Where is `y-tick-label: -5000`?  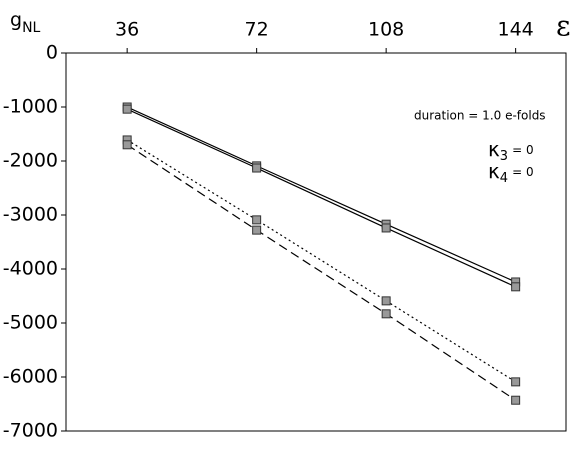 y-tick-label: -5000 is located at coordinates (30, 323).